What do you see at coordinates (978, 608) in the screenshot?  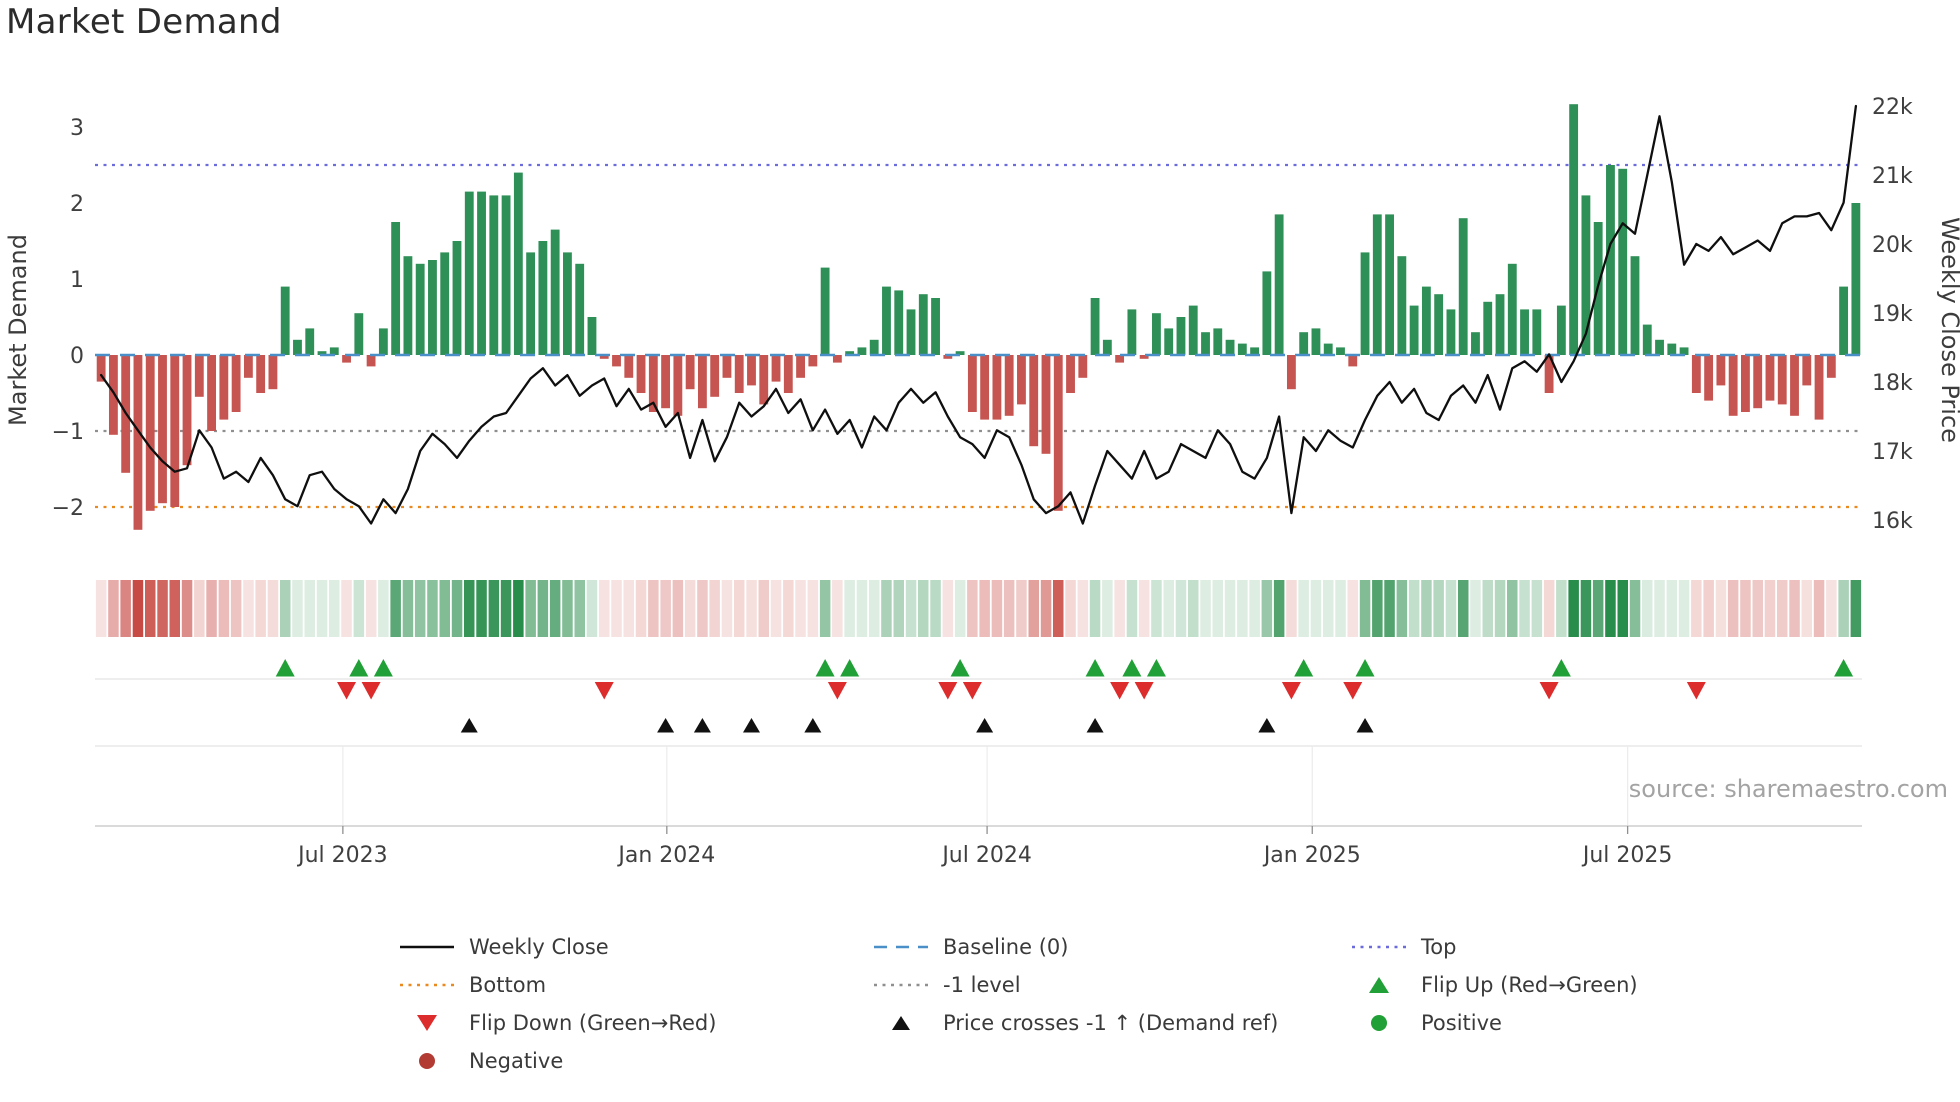 I see `heatmap-strip` at bounding box center [978, 608].